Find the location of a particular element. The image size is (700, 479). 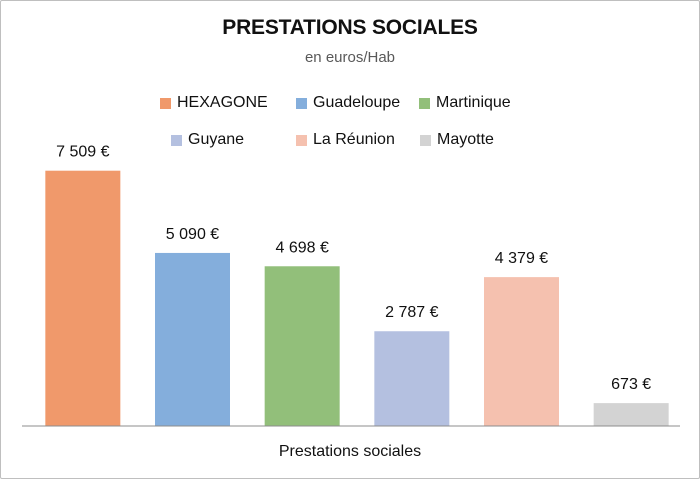

data-label: 2 787 € is located at coordinates (411, 312).